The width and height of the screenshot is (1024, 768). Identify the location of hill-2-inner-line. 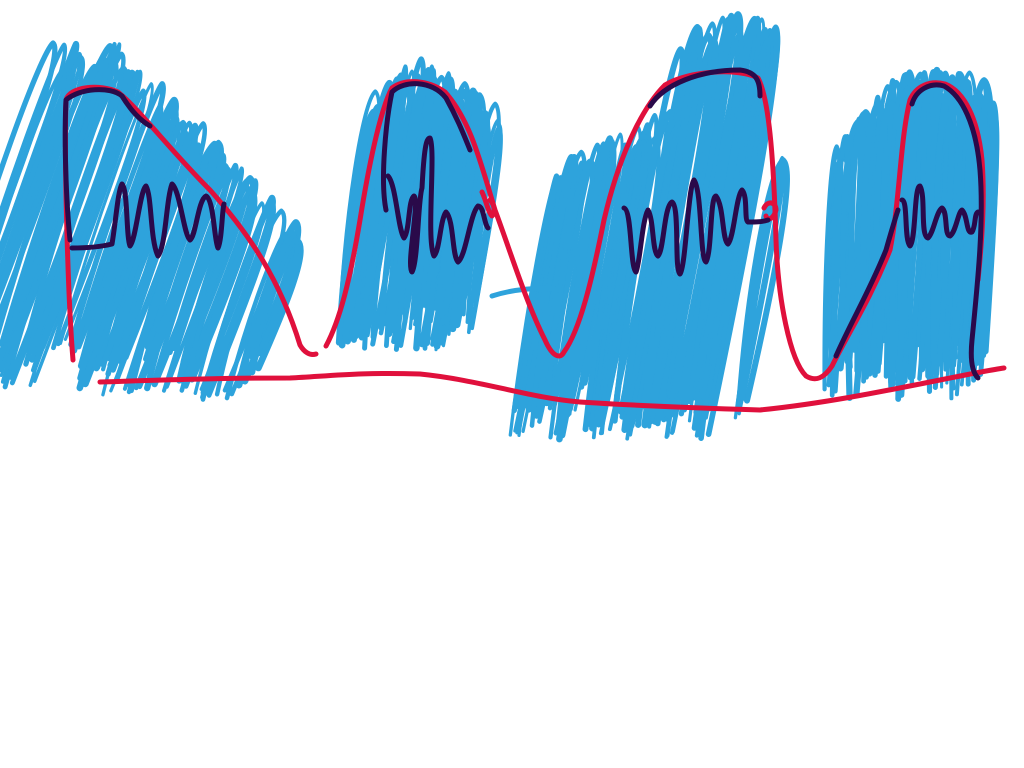
(436, 178).